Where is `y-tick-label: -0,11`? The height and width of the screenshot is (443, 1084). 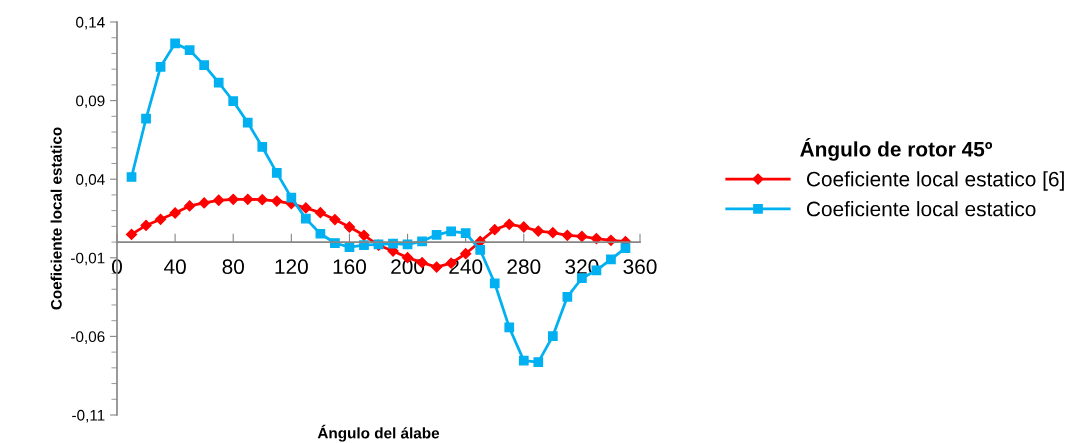
y-tick-label: -0,11 is located at coordinates (88, 416).